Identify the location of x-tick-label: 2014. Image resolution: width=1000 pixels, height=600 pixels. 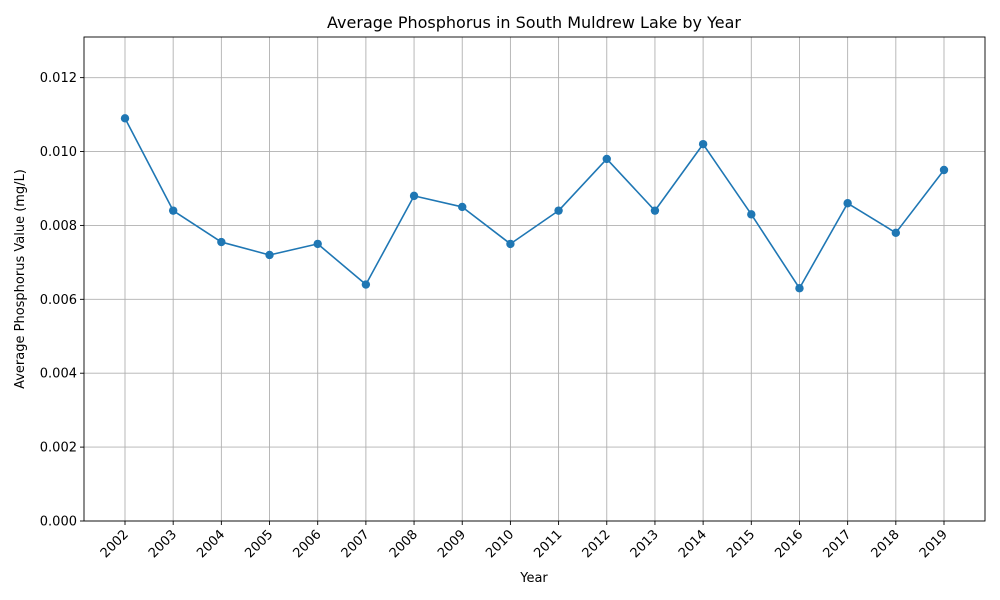
(693, 544).